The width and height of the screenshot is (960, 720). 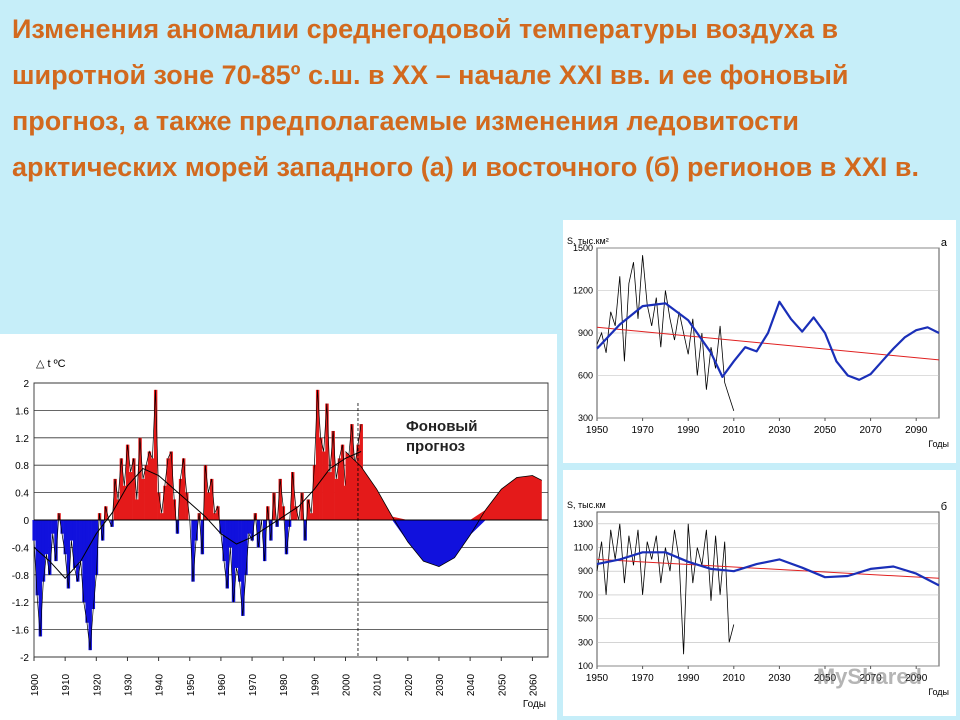 I want to click on x-tick-label: 2010, so click(x=378, y=684).